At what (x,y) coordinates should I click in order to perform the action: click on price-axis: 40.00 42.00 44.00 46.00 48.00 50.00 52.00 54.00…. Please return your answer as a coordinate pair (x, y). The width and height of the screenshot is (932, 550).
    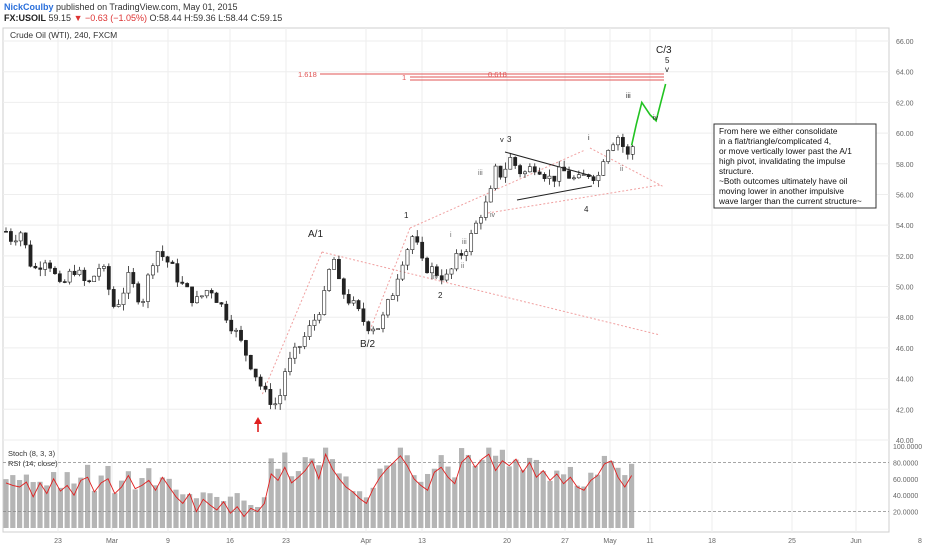
    Looking at the image, I should click on (905, 242).